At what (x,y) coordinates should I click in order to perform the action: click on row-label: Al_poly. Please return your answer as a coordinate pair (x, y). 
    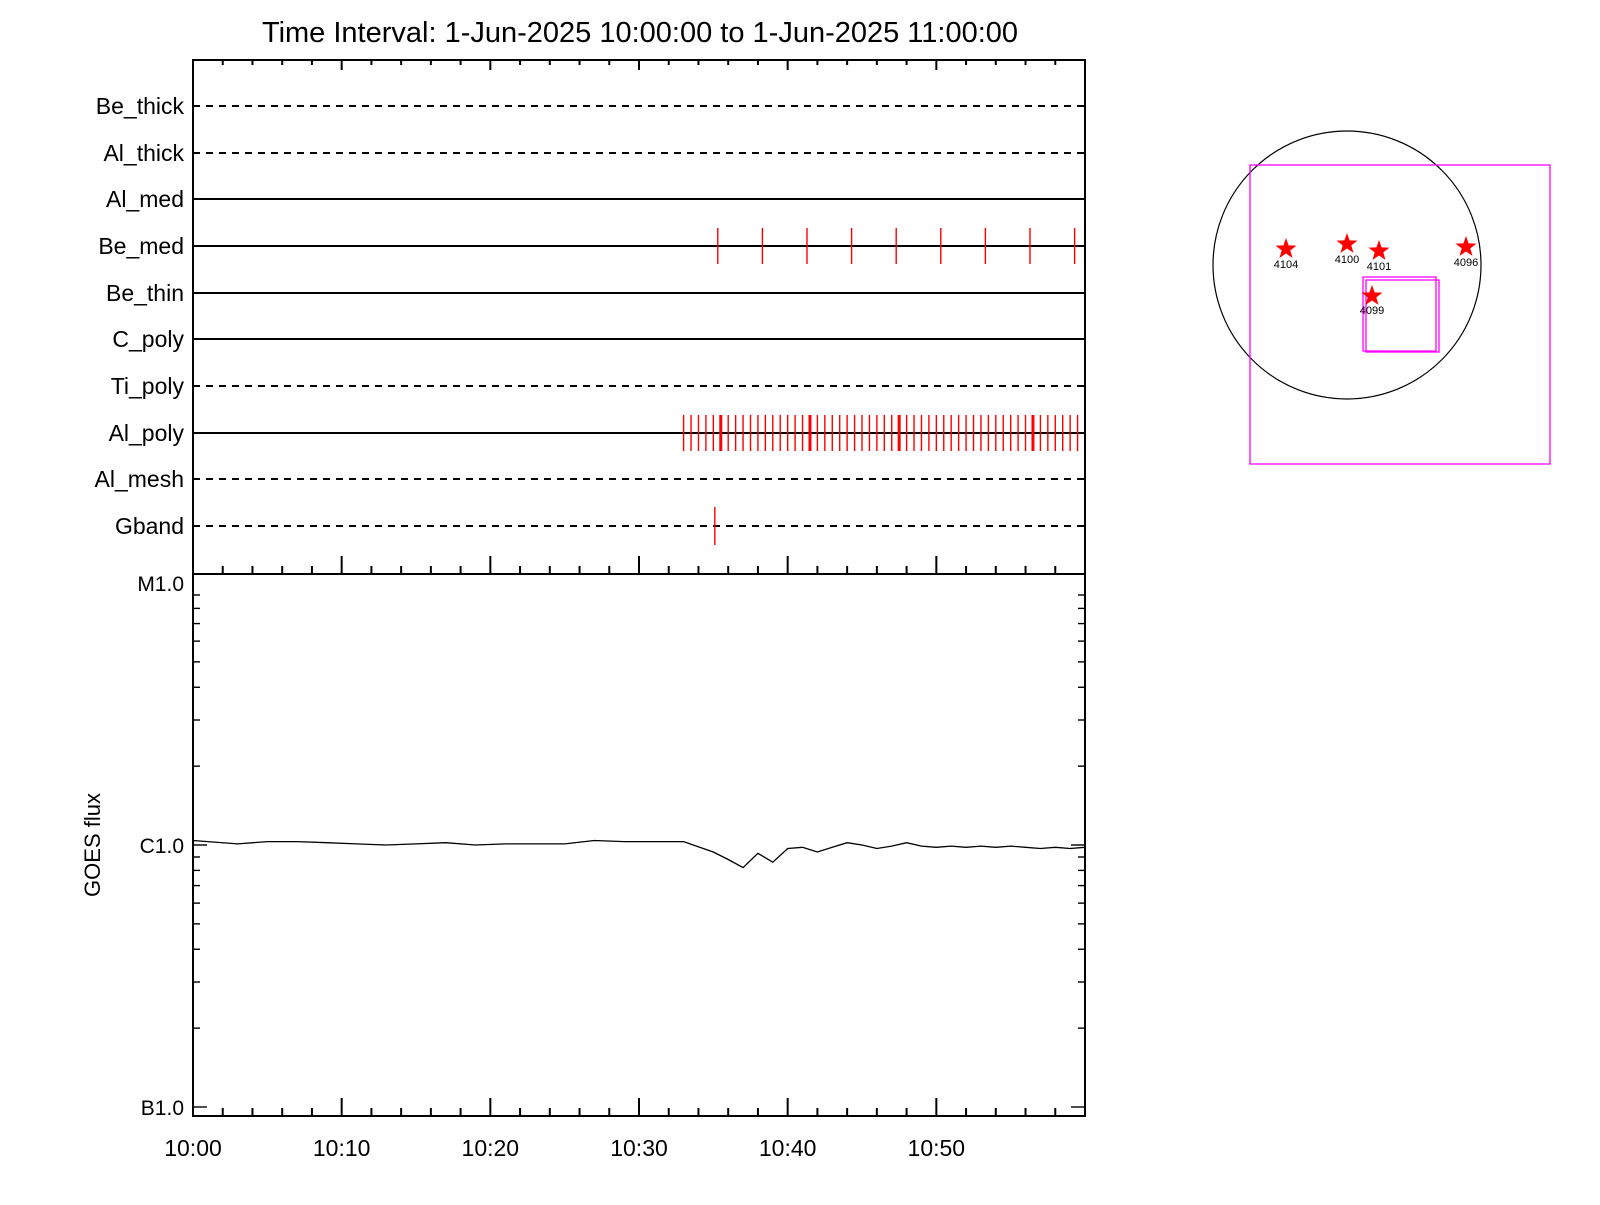
    Looking at the image, I should click on (147, 433).